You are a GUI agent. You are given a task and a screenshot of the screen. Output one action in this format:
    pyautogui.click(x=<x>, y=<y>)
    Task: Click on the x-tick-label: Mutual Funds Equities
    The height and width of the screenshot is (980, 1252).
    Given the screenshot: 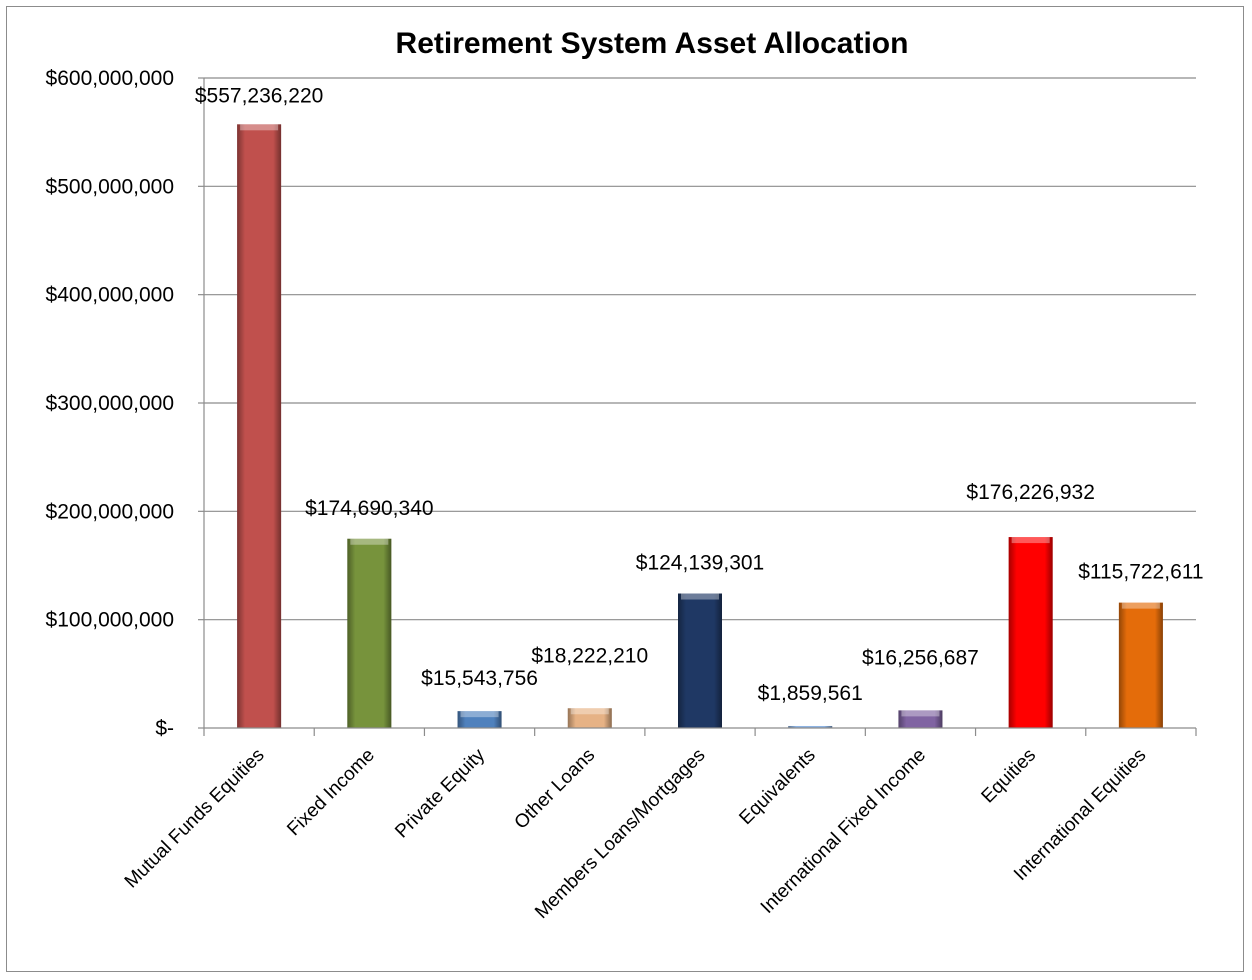 What is the action you would take?
    pyautogui.click(x=195, y=819)
    